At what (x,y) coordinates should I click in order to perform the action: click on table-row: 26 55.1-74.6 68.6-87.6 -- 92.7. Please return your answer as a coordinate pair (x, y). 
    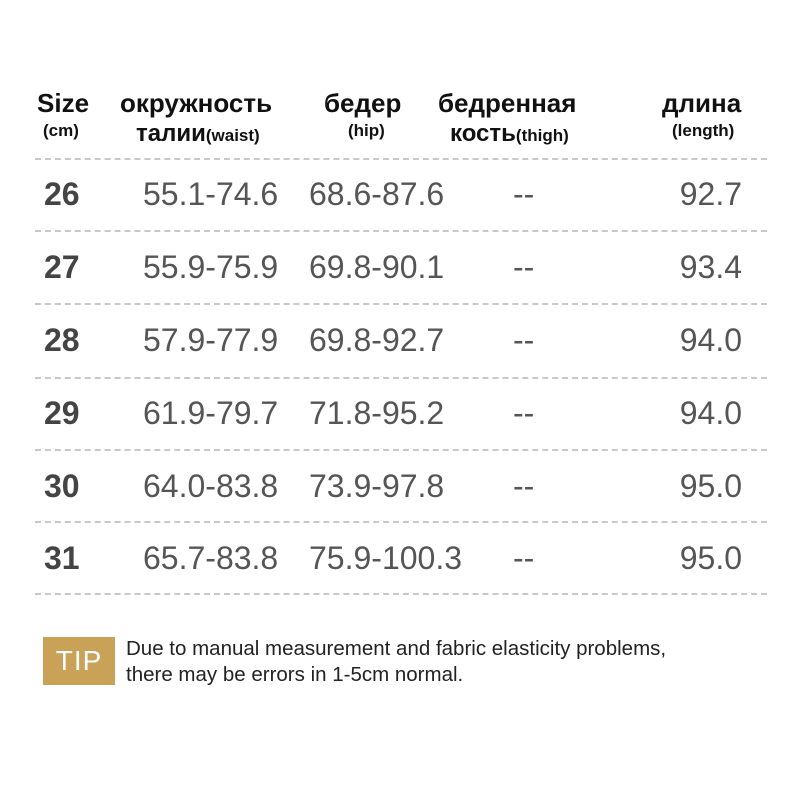
    Looking at the image, I should click on (400, 194).